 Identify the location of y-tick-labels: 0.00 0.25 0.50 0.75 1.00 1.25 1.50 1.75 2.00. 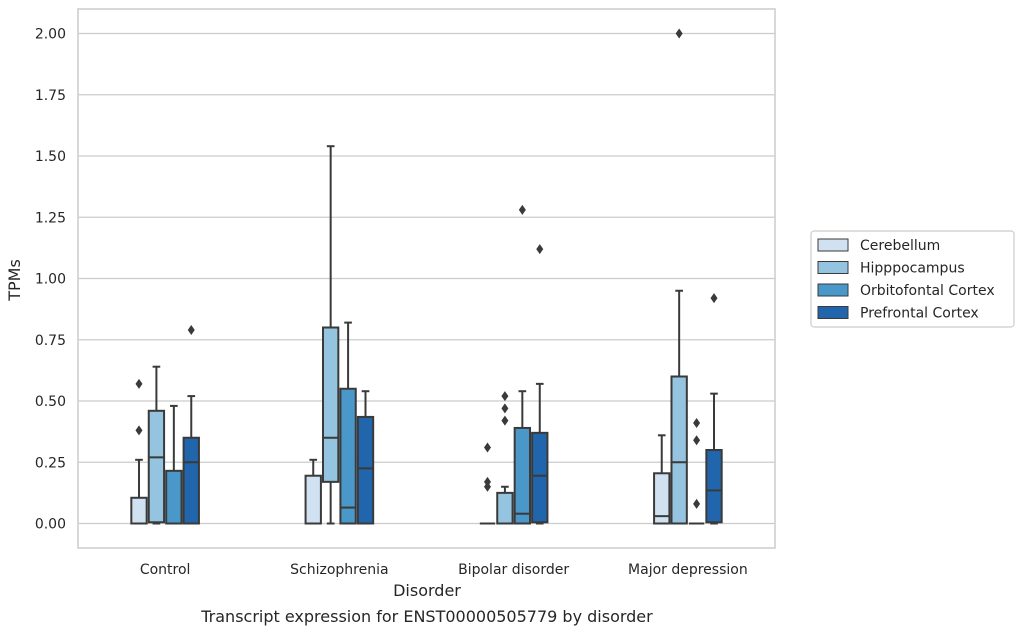
(50, 280).